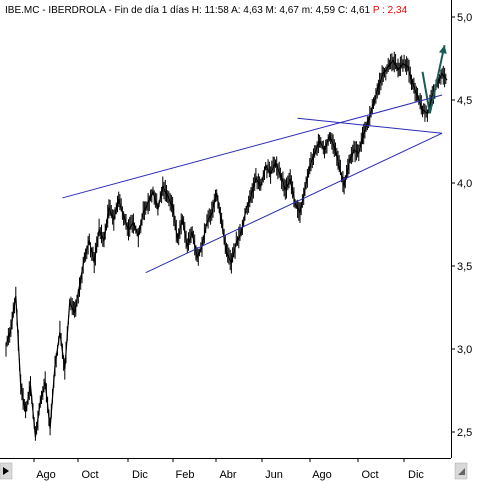 The height and width of the screenshot is (482, 478). I want to click on forecast-arrow, so click(434, 79).